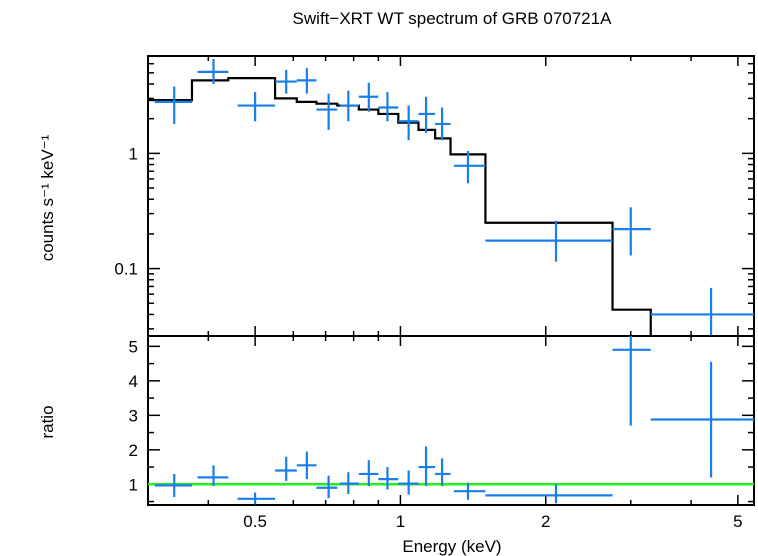  I want to click on bottom-y-tick-label: 4, so click(133, 381).